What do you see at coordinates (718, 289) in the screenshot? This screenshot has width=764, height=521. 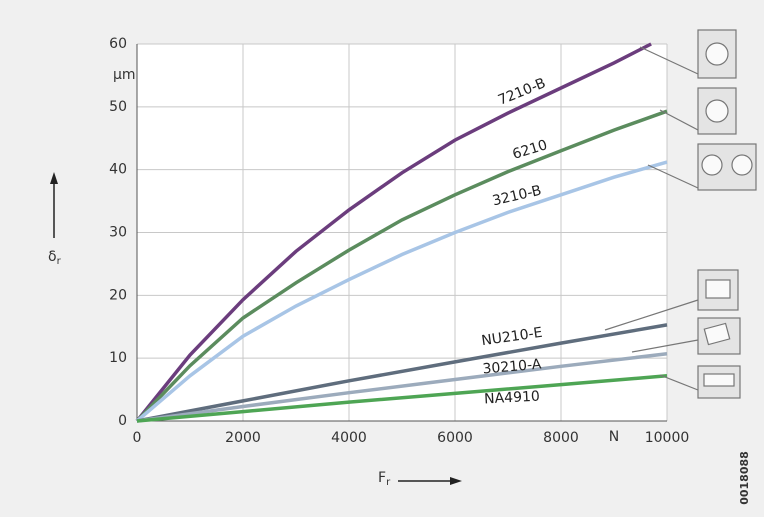 I see `icon-roller` at bounding box center [718, 289].